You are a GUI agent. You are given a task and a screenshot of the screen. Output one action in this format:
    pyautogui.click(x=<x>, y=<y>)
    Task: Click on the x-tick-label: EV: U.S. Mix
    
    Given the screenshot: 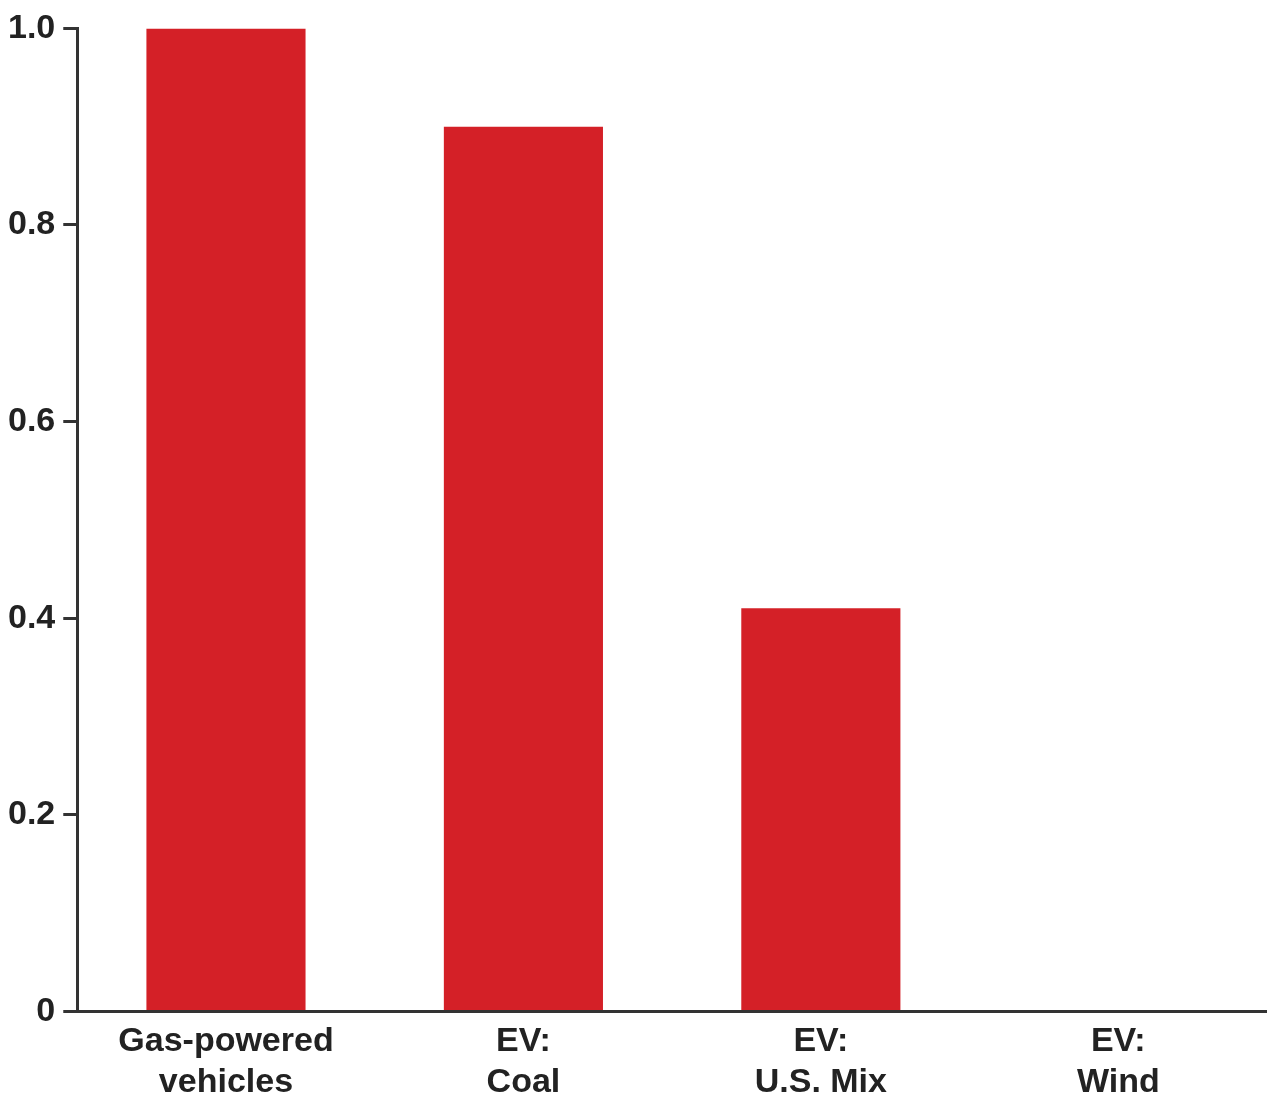 What is the action you would take?
    pyautogui.click(x=821, y=1059)
    